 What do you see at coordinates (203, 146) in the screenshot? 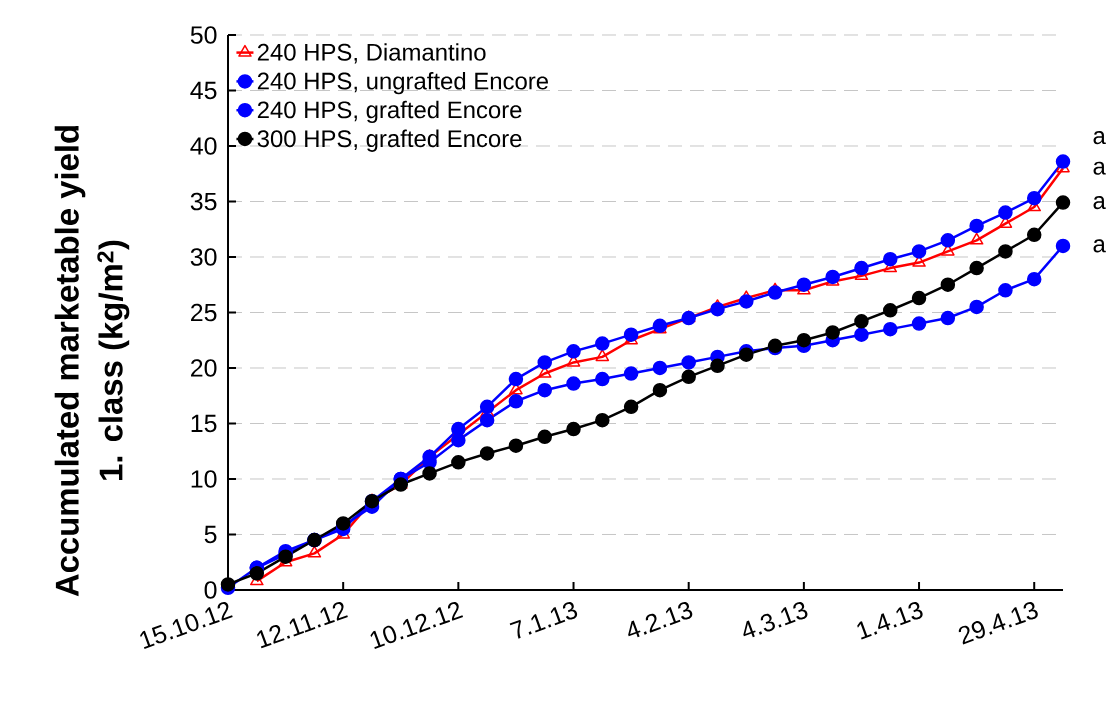
I see `y-tick-label: 40` at bounding box center [203, 146].